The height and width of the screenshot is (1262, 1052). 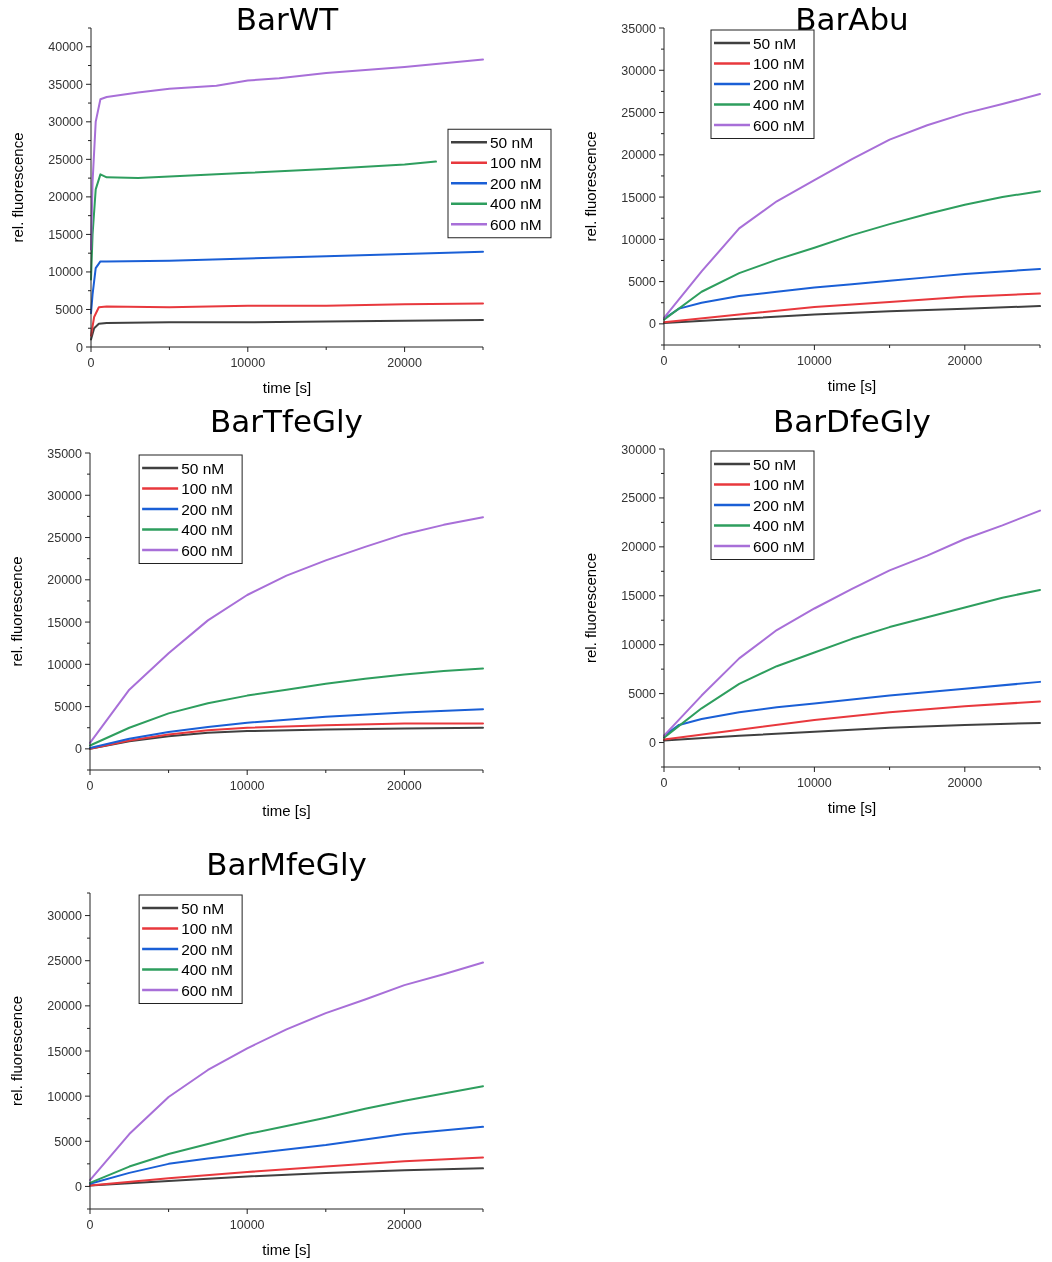 What do you see at coordinates (852, 421) in the screenshot?
I see `chart-title: BarDfeGly` at bounding box center [852, 421].